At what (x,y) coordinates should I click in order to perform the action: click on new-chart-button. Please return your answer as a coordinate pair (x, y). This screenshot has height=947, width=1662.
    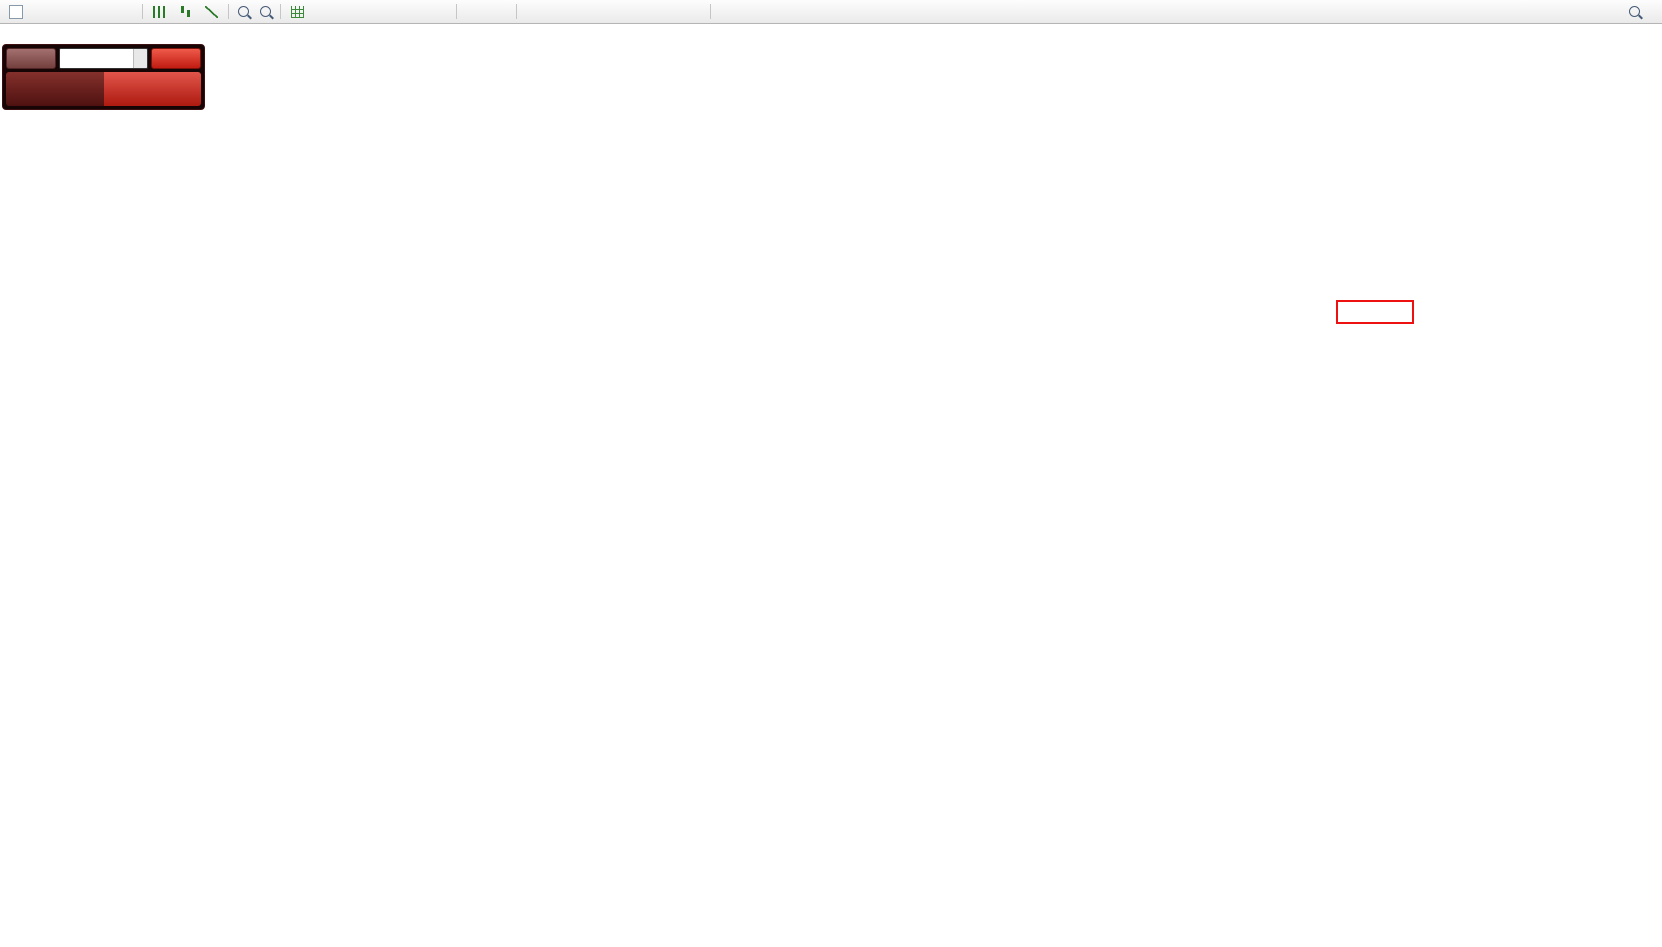
    Looking at the image, I should click on (44, 12).